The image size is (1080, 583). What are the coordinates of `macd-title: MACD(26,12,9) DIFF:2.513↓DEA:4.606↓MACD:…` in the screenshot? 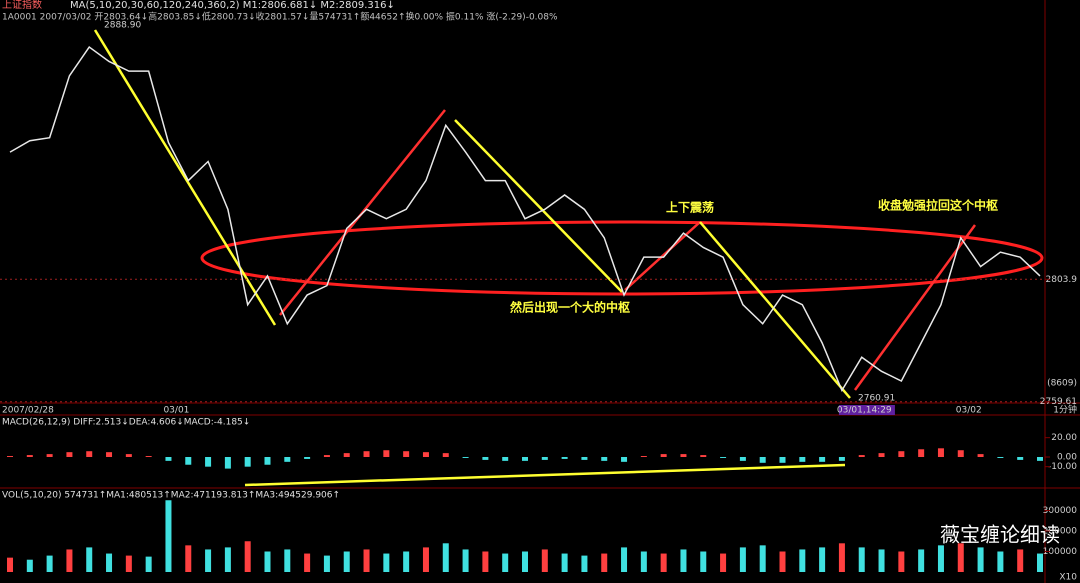 It's located at (126, 423).